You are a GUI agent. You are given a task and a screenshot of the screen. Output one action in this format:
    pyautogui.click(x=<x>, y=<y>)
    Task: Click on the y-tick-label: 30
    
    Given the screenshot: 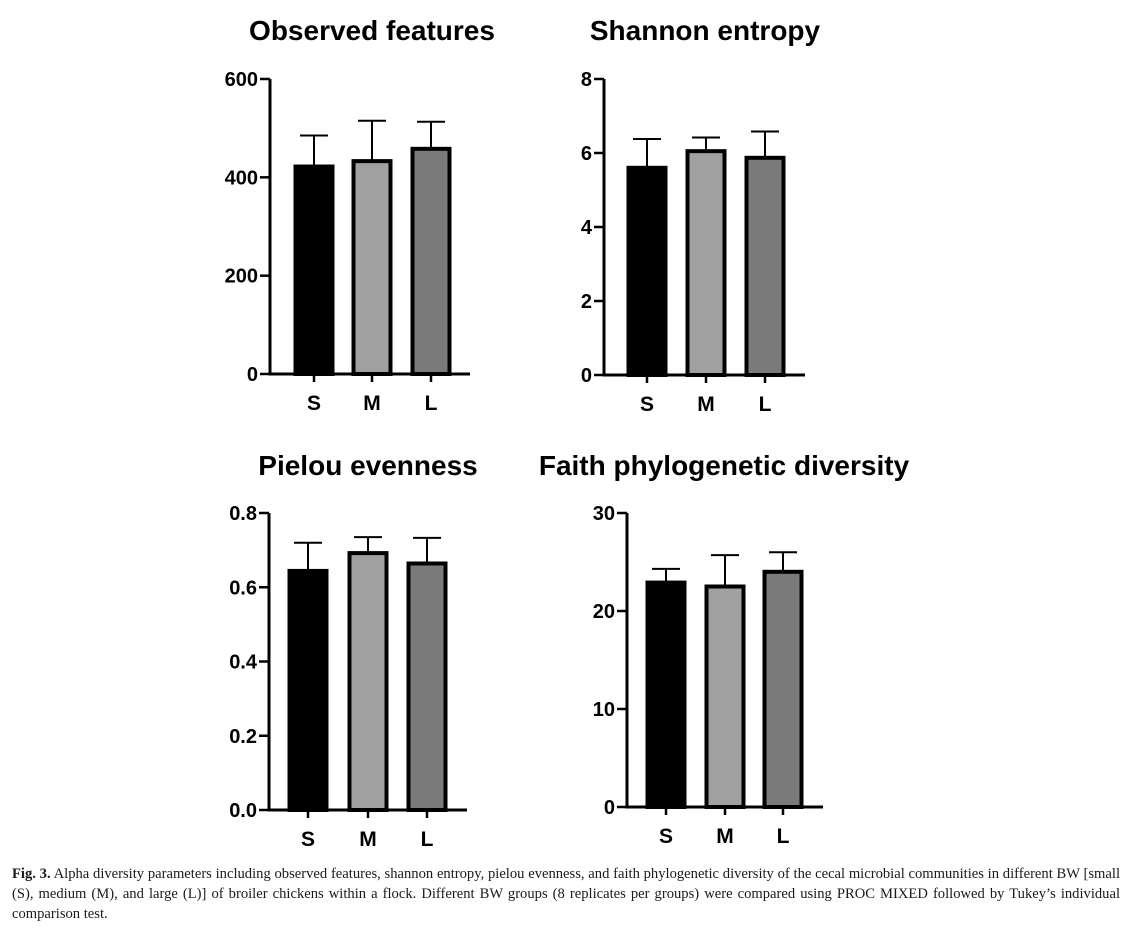 What is the action you would take?
    pyautogui.click(x=604, y=514)
    